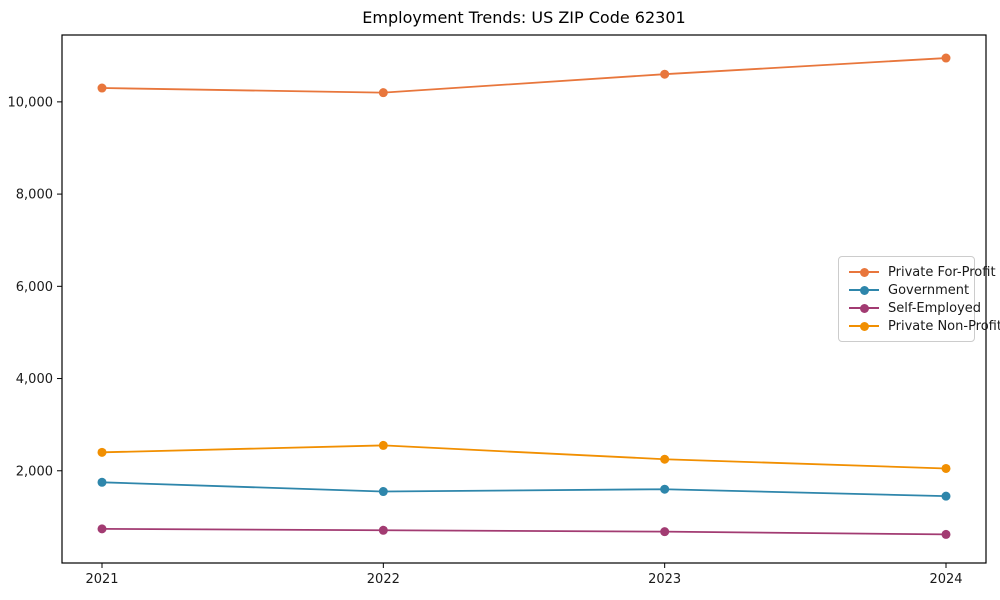 The image size is (1000, 600). I want to click on y-axis-tick-label: 6,000, so click(34, 287).